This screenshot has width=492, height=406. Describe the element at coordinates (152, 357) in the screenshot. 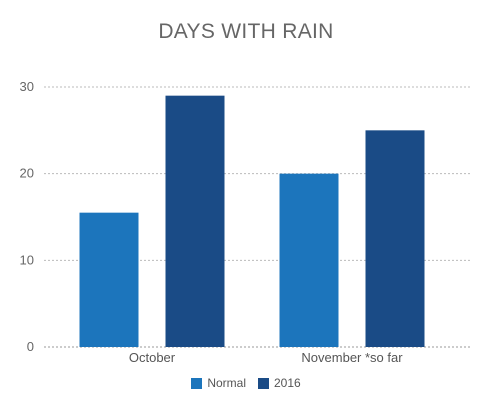

I see `x-tick-label-0: October` at that location.